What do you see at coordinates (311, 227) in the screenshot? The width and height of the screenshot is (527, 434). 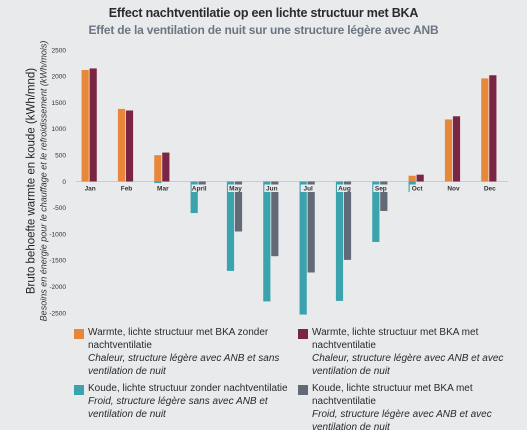 I see `bar-4-jul` at bounding box center [311, 227].